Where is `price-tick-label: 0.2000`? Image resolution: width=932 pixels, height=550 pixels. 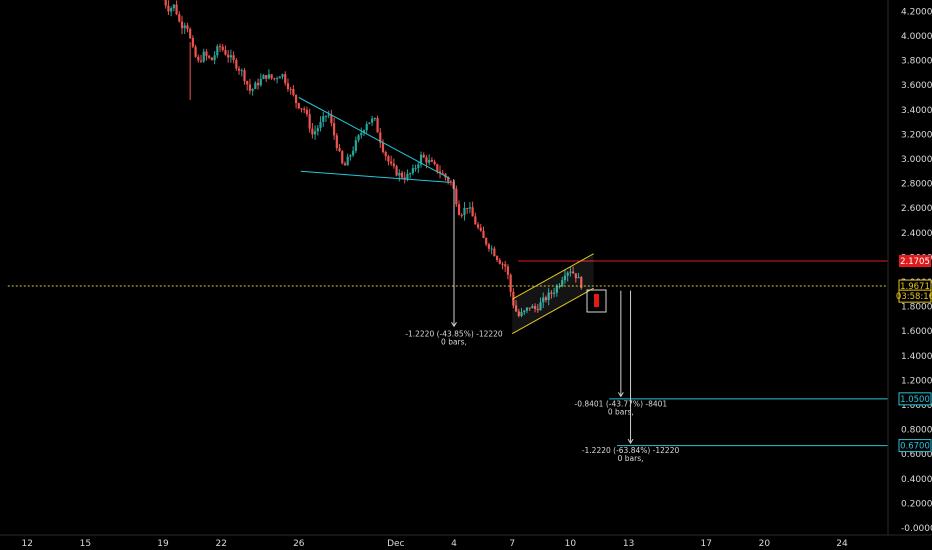
price-tick-label: 0.2000 is located at coordinates (916, 504).